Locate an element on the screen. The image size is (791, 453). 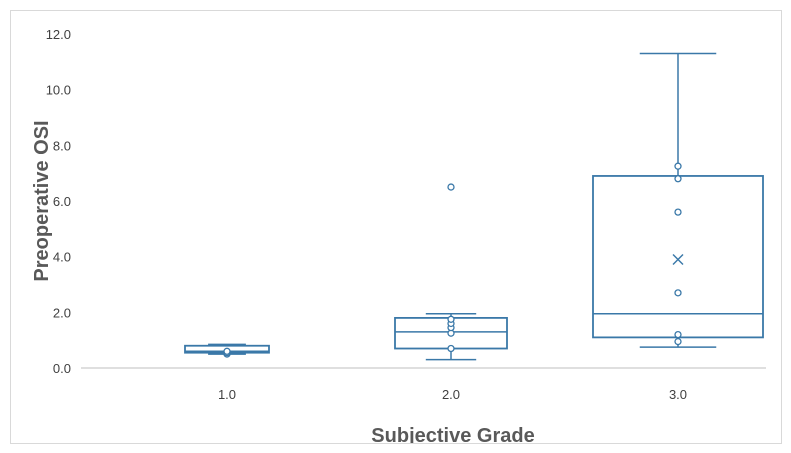
x-tick-label: 1.0 is located at coordinates (227, 394).